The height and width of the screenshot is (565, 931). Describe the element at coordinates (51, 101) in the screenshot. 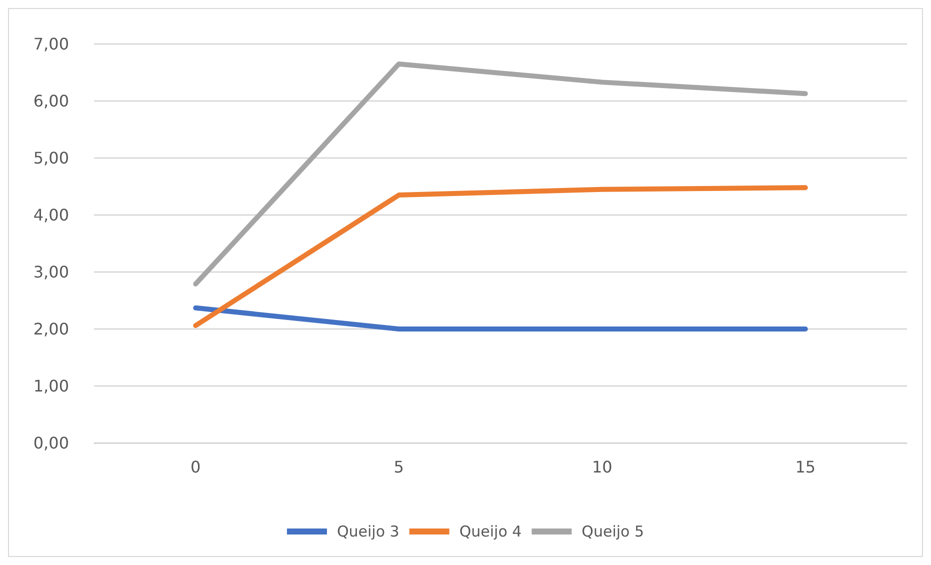

I see `y-tick-label: 6,00` at that location.